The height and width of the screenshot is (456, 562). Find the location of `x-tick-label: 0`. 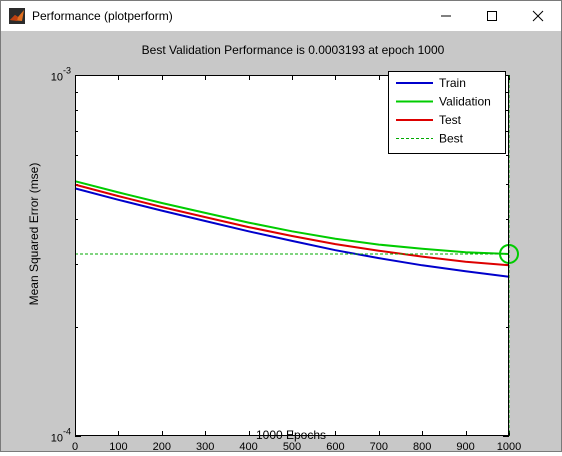

x-tick-label: 0 is located at coordinates (75, 446).